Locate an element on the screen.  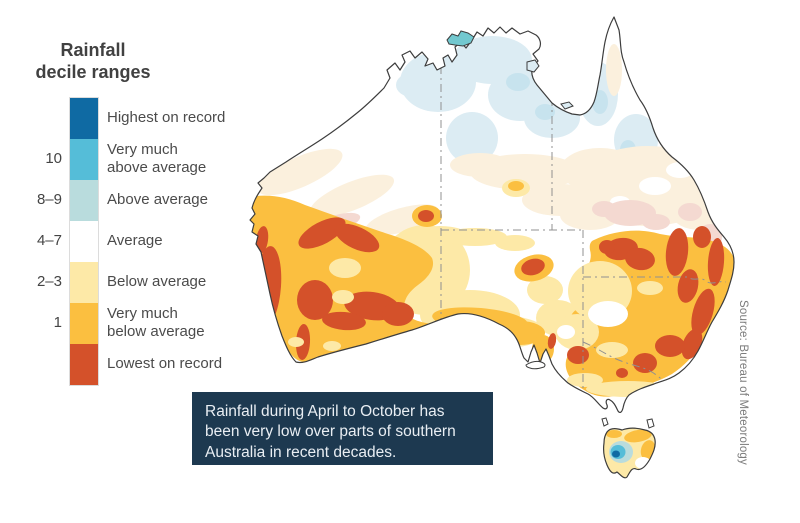
legend-decile-2-3: 2–3 is located at coordinates (49, 281).